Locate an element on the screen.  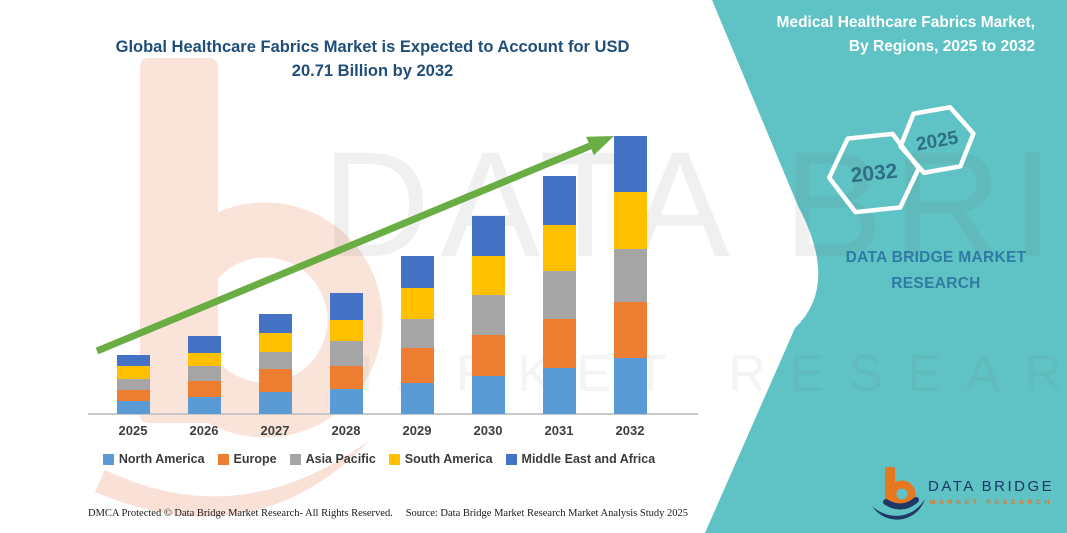
legend-swatch-asia-pacific is located at coordinates (295, 459).